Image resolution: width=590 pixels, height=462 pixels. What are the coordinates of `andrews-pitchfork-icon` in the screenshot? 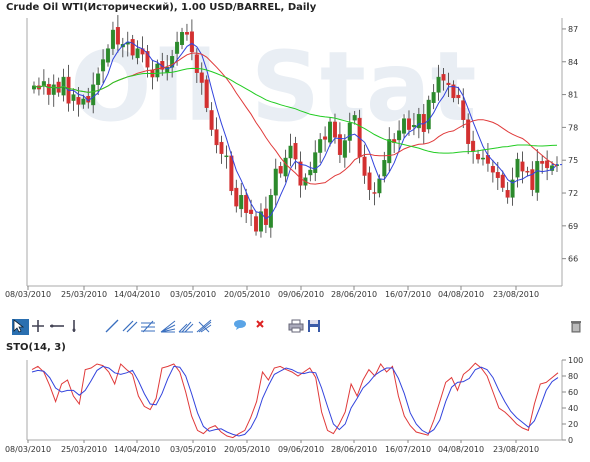 It's located at (187, 327).